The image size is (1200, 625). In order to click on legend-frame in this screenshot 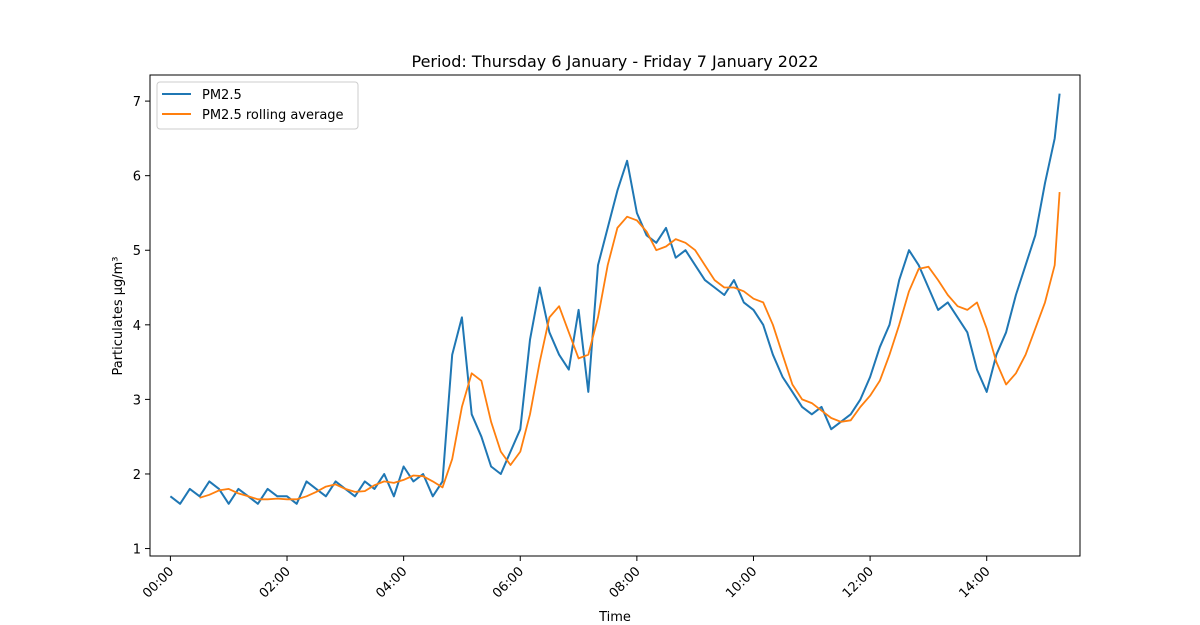, I will do `click(257, 105)`.